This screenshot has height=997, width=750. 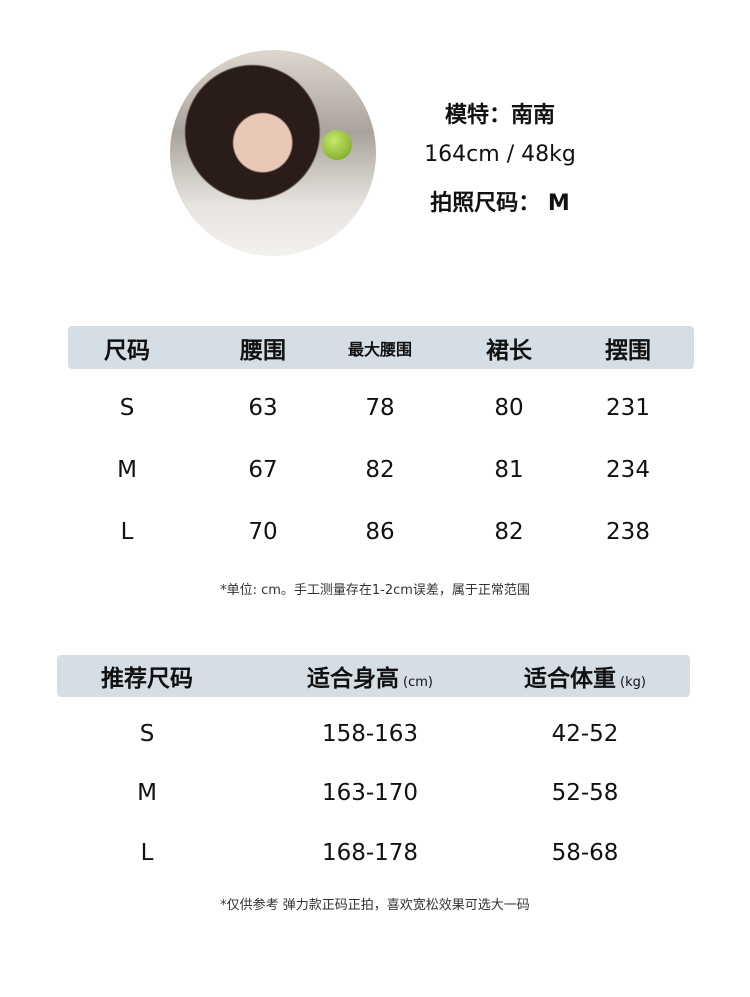 What do you see at coordinates (370, 734) in the screenshot?
I see `rec-table-cell: 158-163` at bounding box center [370, 734].